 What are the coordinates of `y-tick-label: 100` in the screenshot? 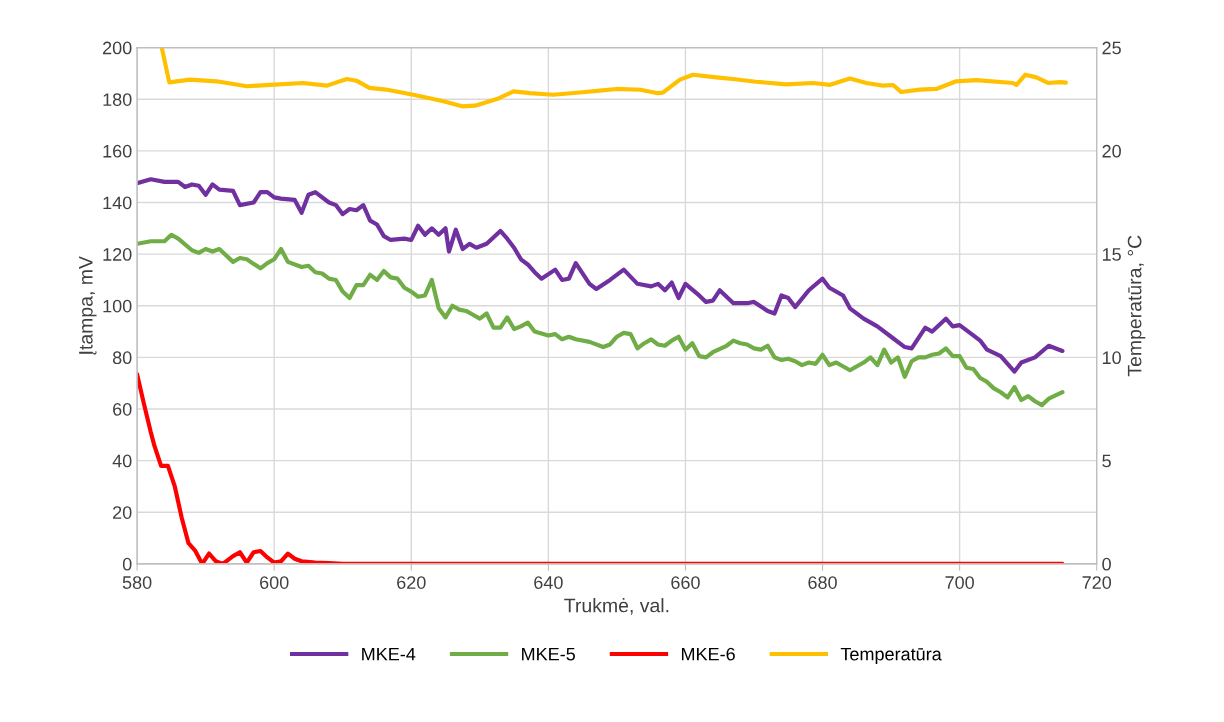 It's located at (117, 306).